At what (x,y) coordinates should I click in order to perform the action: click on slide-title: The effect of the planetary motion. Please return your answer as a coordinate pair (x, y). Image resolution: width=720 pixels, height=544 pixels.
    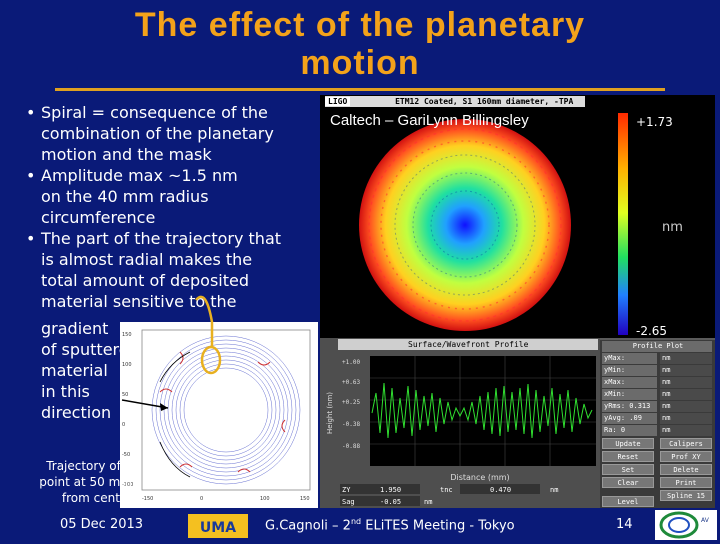
    Looking at the image, I should click on (360, 44).